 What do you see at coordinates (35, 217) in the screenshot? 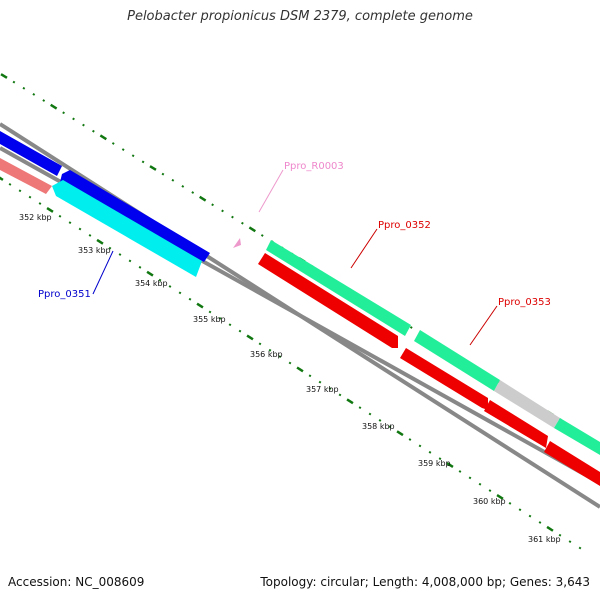
I see `tick-label: 352 kbp` at bounding box center [35, 217].